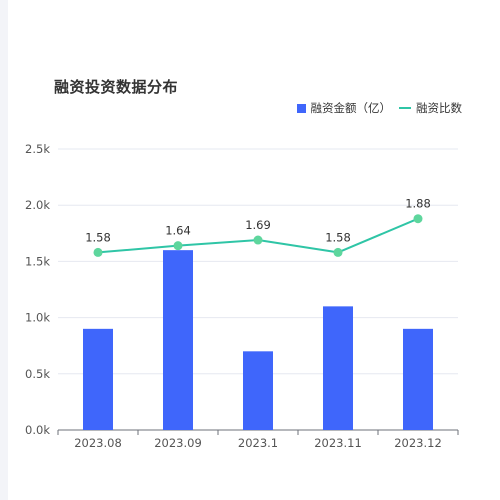  I want to click on y-tick-label: 1.0k, so click(37, 318).